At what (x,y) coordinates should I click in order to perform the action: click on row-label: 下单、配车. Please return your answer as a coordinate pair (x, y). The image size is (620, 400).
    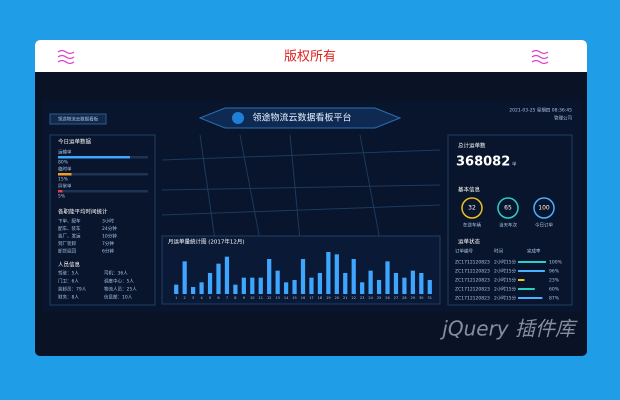
    Looking at the image, I should click on (69, 221).